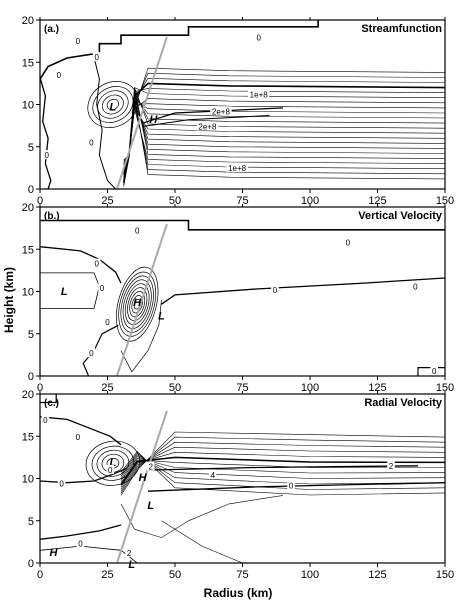 The image size is (461, 602). I want to click on x-tick-label: 125, so click(377, 575).